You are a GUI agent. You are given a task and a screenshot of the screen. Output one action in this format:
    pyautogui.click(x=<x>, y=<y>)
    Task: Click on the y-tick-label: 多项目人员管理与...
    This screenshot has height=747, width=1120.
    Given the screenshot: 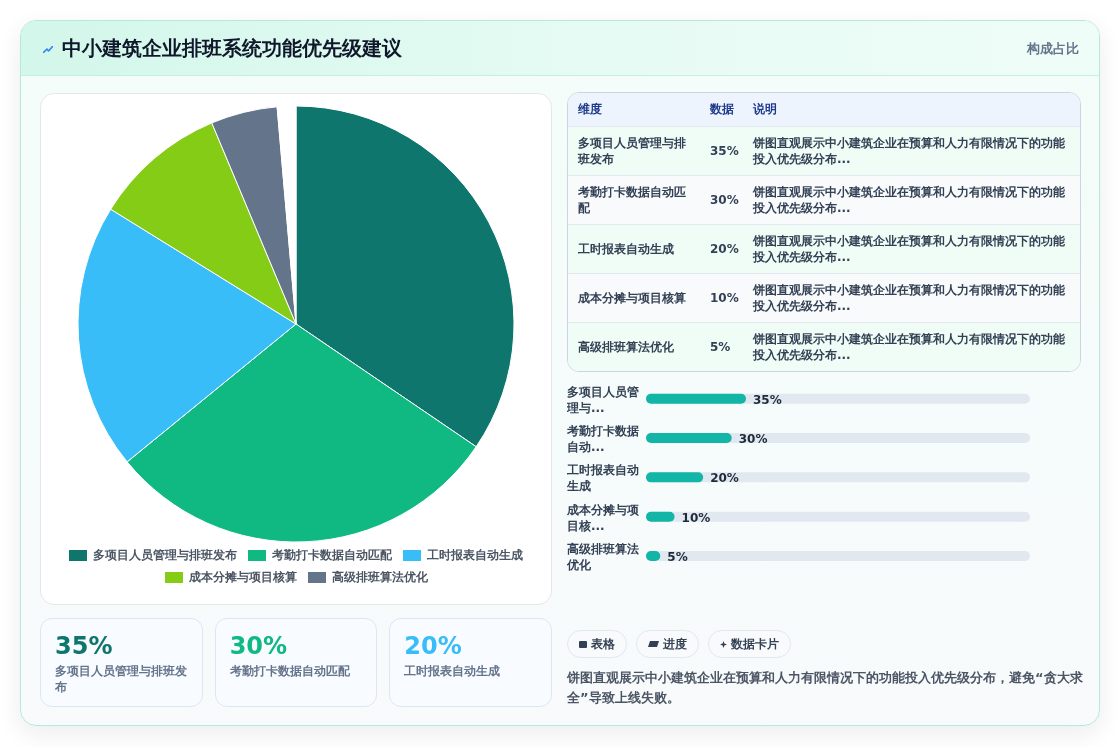 What is the action you would take?
    pyautogui.click(x=602, y=399)
    